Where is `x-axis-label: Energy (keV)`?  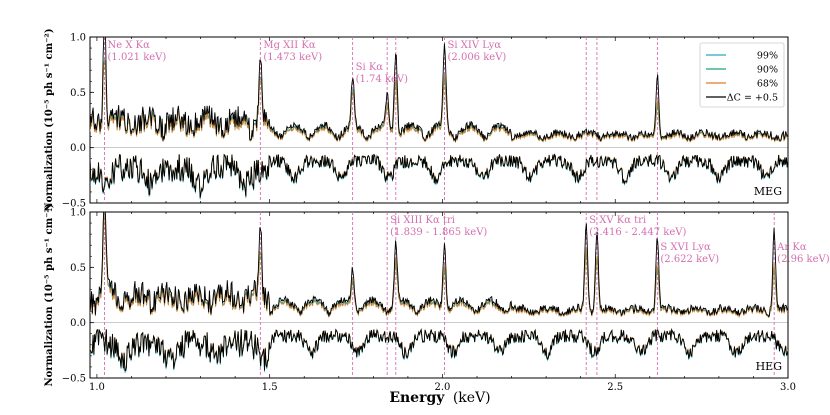
x-axis-label: Energy (keV) is located at coordinates (439, 398).